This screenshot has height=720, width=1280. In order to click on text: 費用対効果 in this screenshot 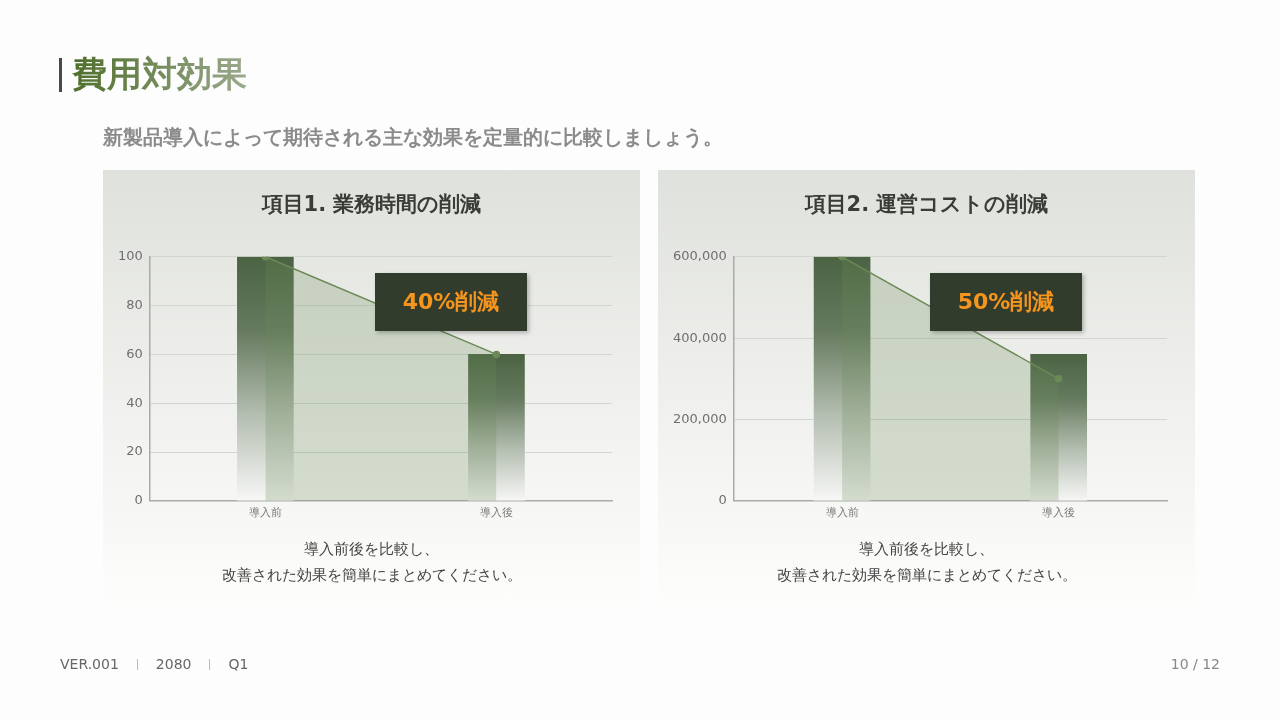, I will do `click(159, 74)`.